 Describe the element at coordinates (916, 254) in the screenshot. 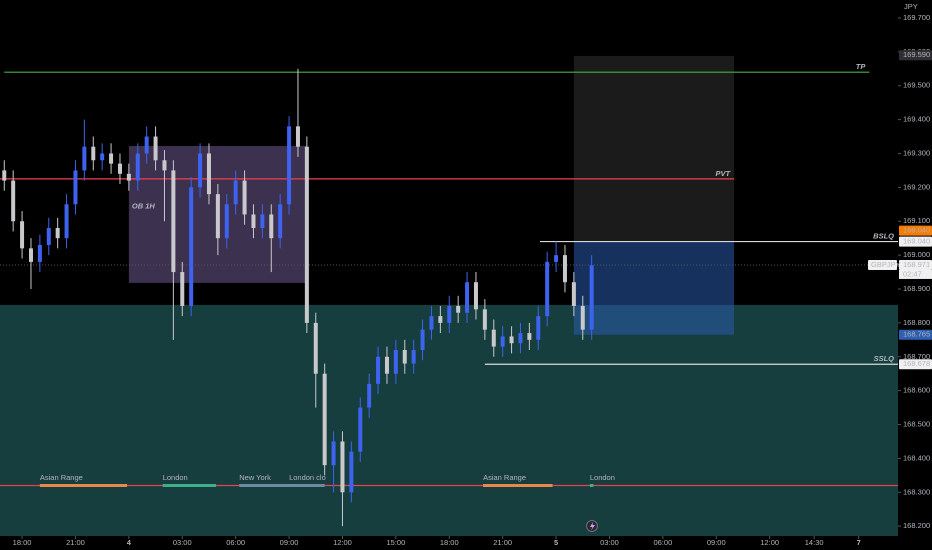

I see `y-tick-label: 169.000` at that location.